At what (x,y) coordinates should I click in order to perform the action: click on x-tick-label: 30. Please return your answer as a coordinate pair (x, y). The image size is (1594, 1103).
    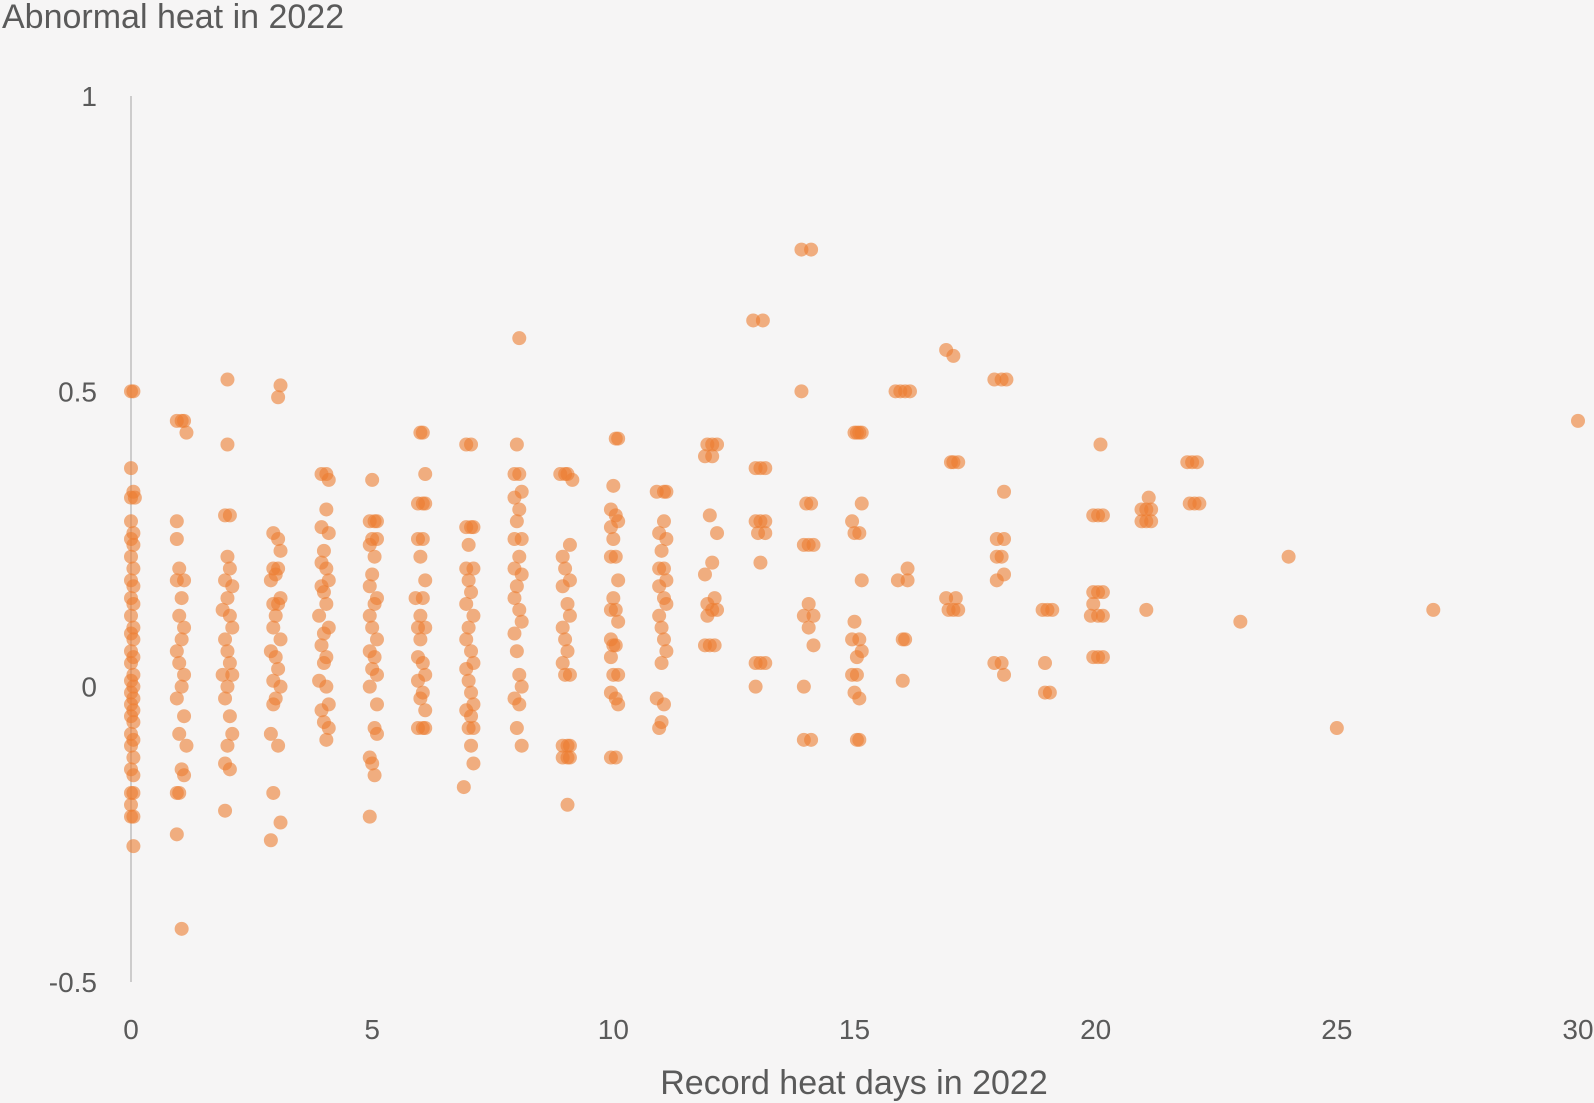
    Looking at the image, I should click on (1577, 1029).